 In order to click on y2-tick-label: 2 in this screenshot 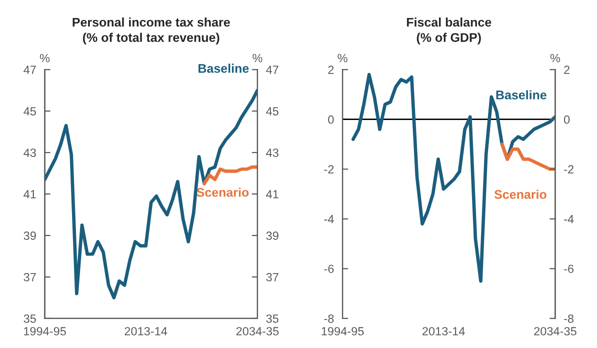, I will do `click(567, 70)`.